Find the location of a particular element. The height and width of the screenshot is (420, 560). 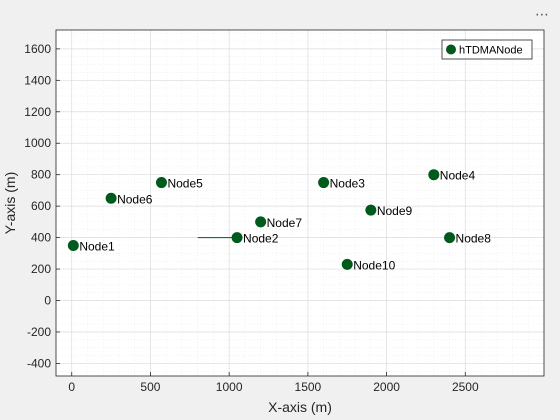

point-label: Node5 is located at coordinates (185, 184).